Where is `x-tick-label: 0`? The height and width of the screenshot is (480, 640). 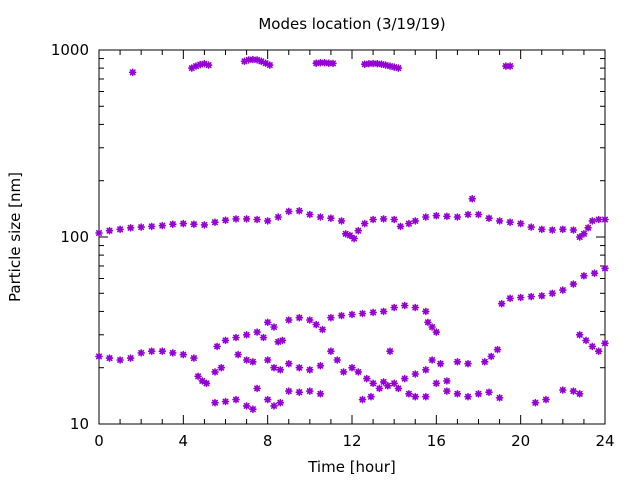
x-tick-label: 0 is located at coordinates (99, 441).